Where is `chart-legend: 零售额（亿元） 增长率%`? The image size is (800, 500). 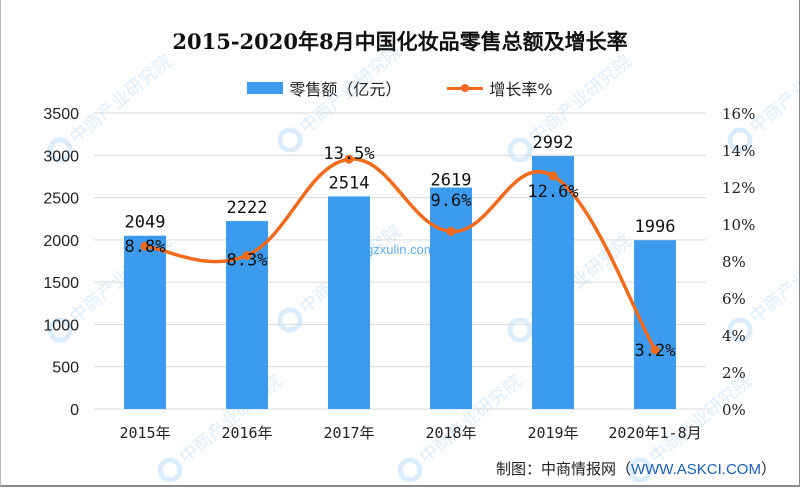
chart-legend: 零售额（亿元） 增长率% is located at coordinates (400, 88).